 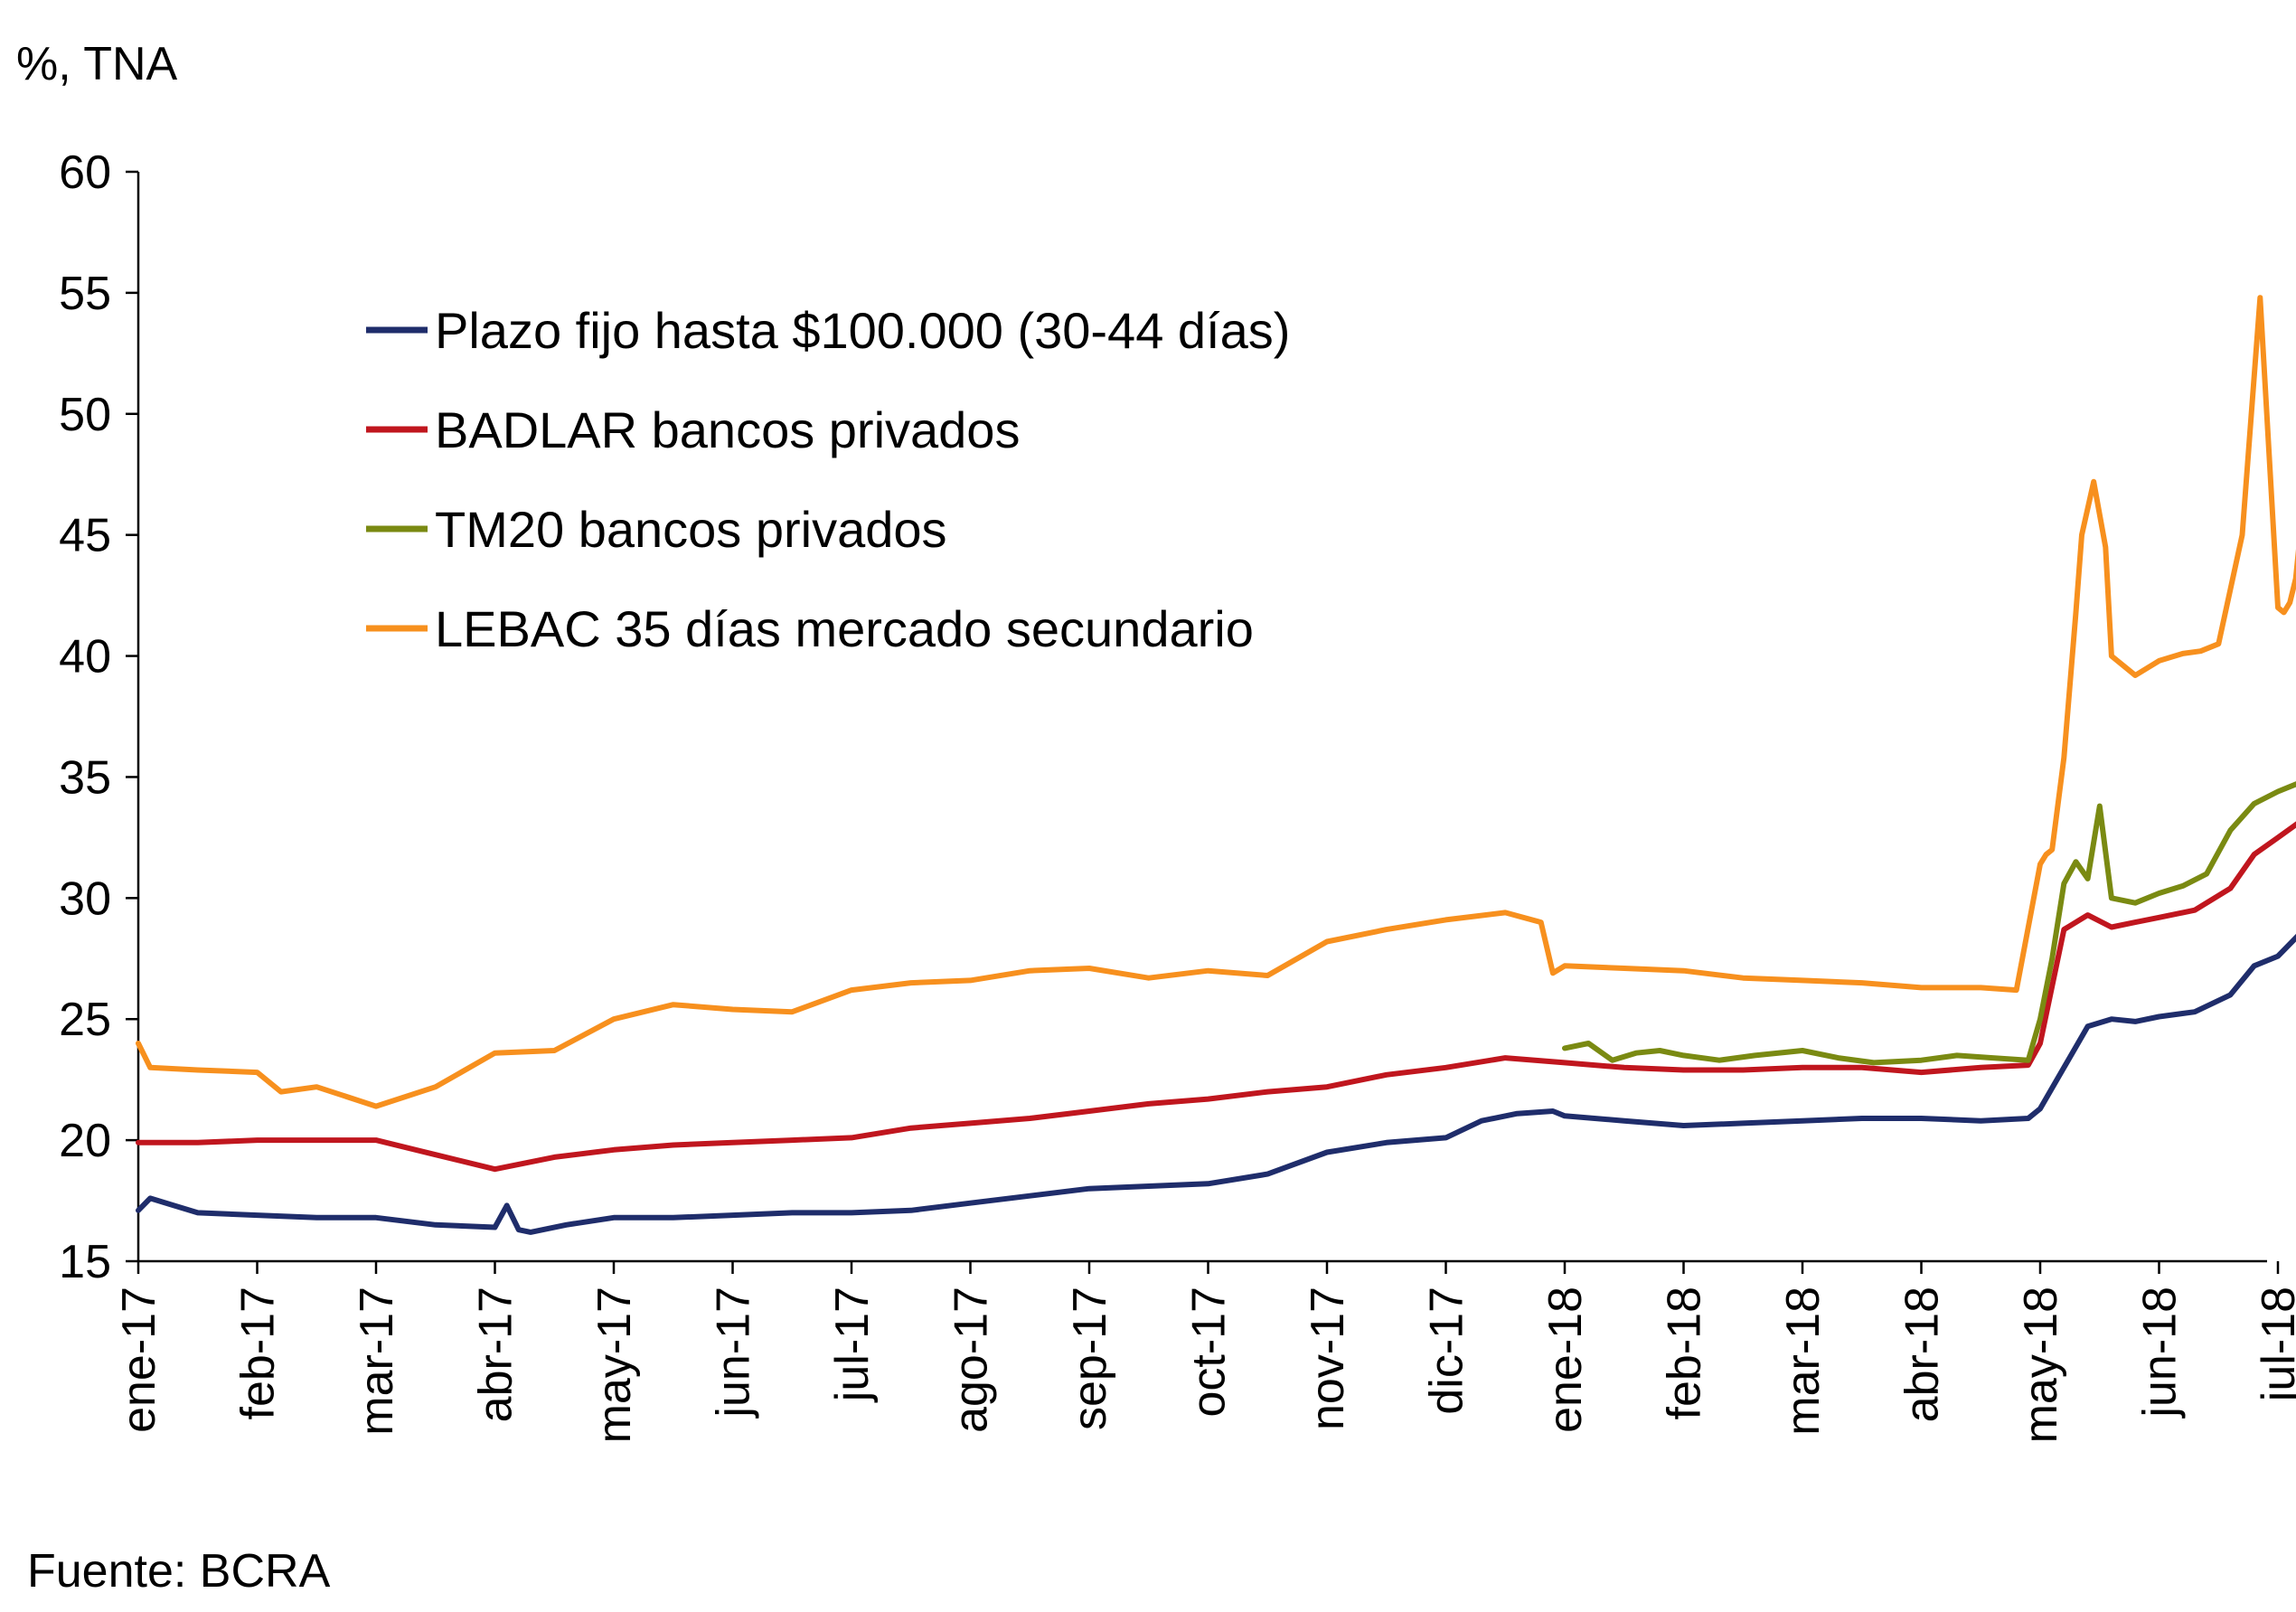 What do you see at coordinates (2160, 1353) in the screenshot?
I see `x-tick-label: jun-18` at bounding box center [2160, 1353].